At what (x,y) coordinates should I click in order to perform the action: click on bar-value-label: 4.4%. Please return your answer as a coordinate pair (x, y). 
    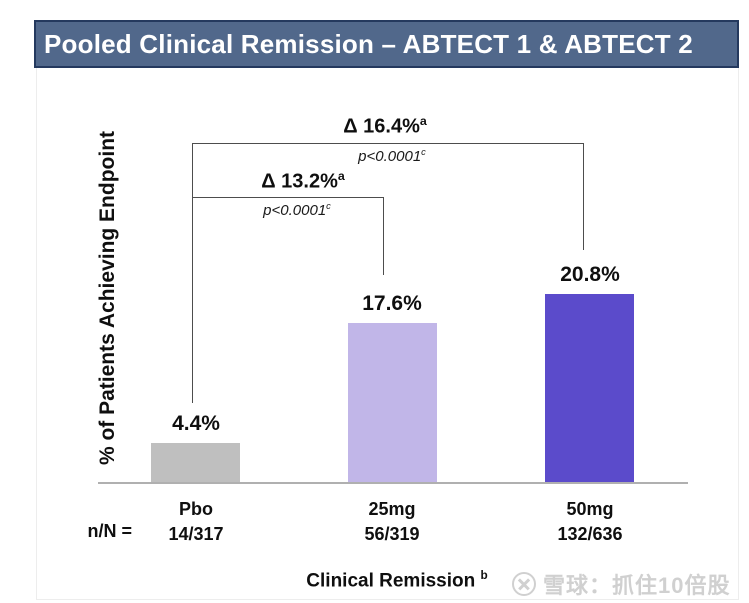
    Looking at the image, I should click on (196, 423).